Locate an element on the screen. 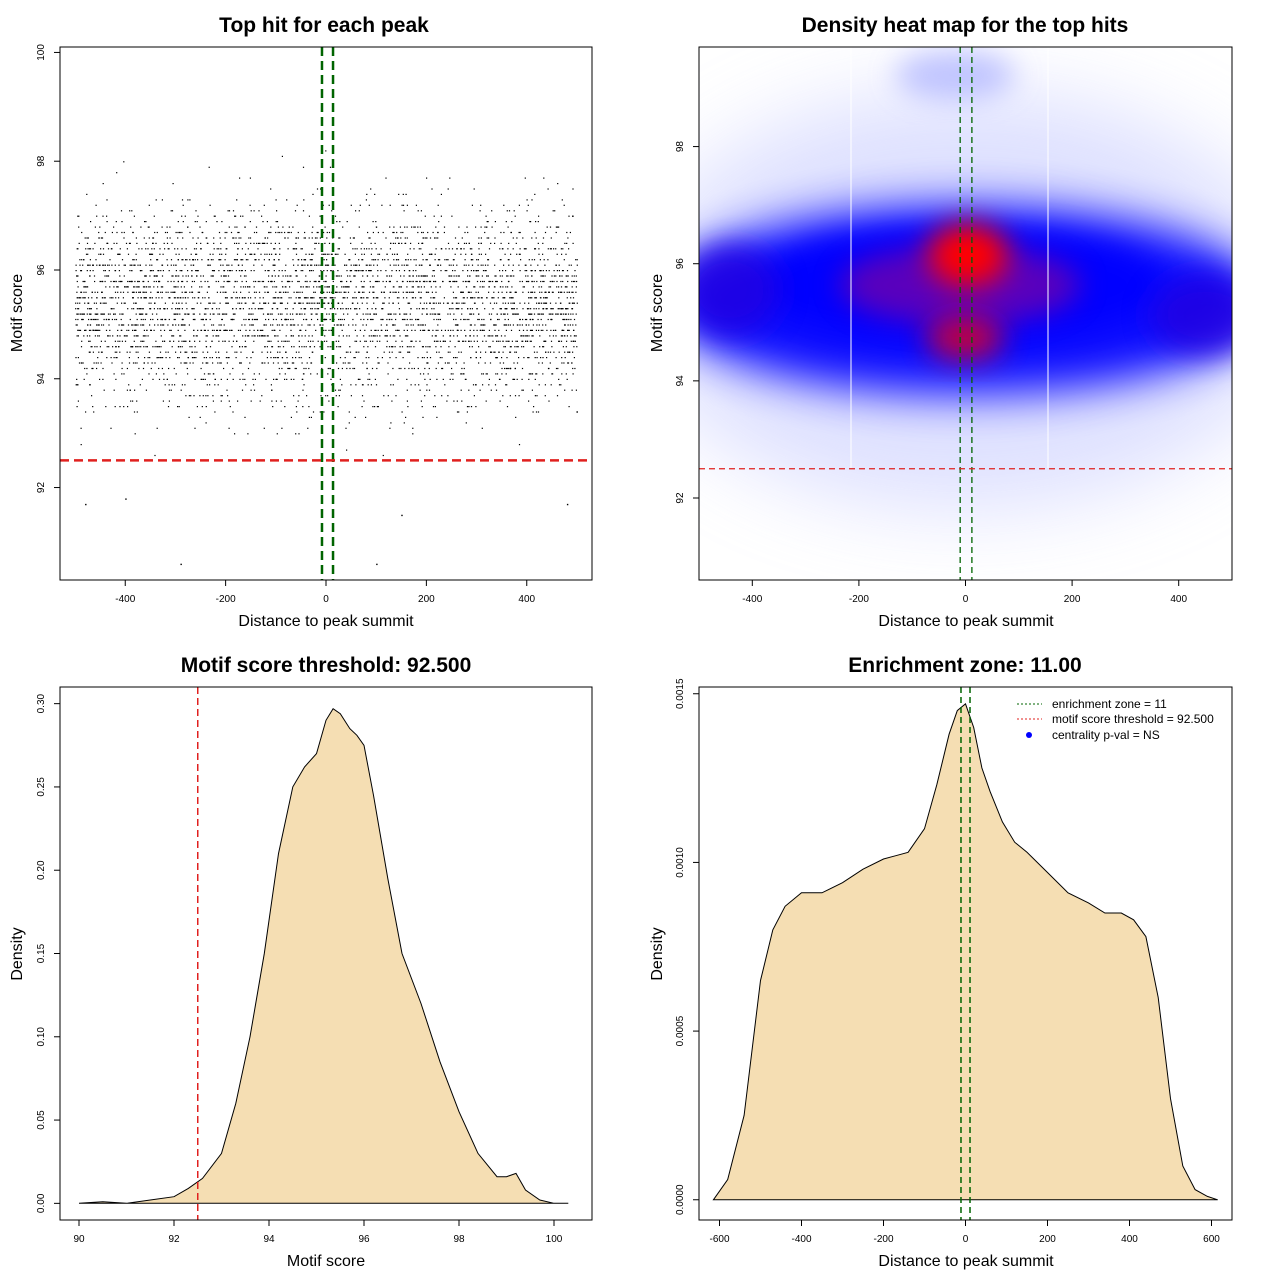 Image resolution: width=1280 pixels, height=1280 pixels. score-density-ylabel: Density is located at coordinates (17, 953).